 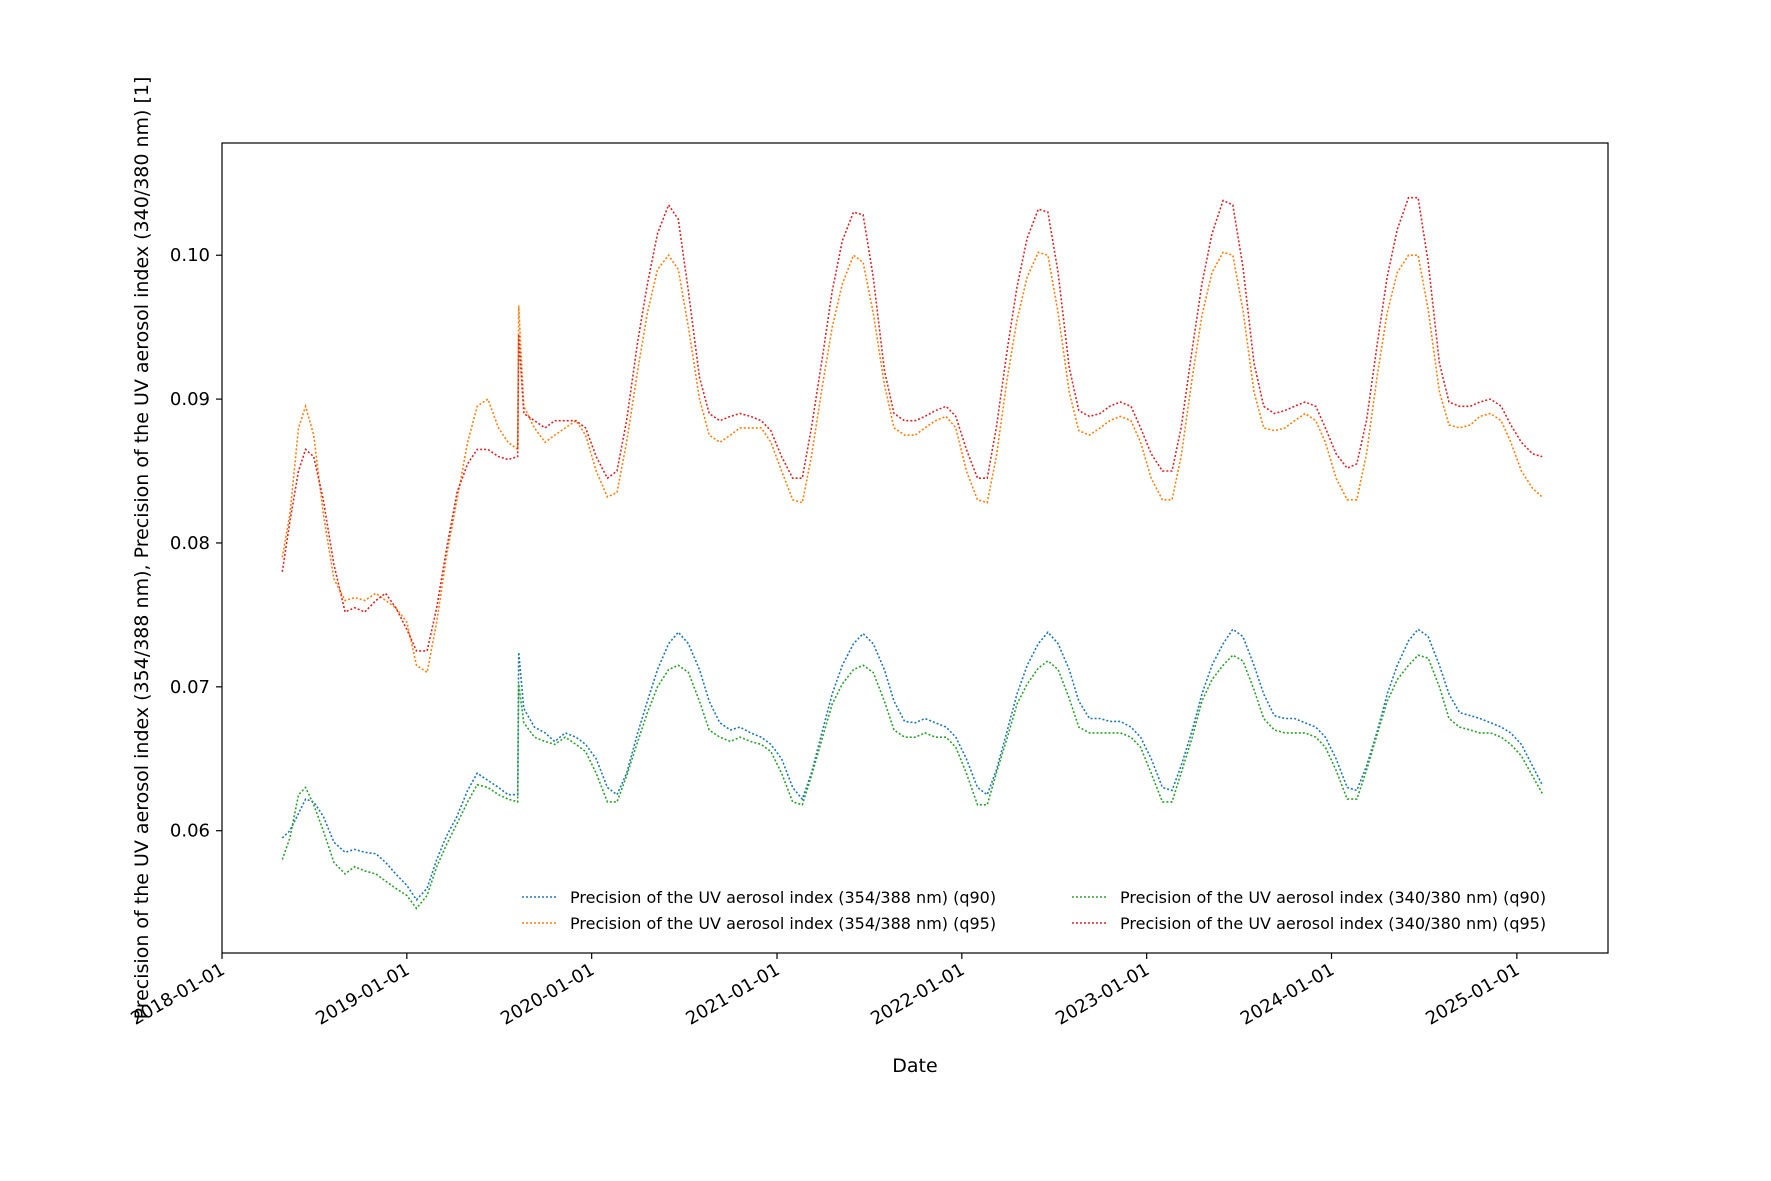 I want to click on y-tick-label: 0.07, so click(x=190, y=687).